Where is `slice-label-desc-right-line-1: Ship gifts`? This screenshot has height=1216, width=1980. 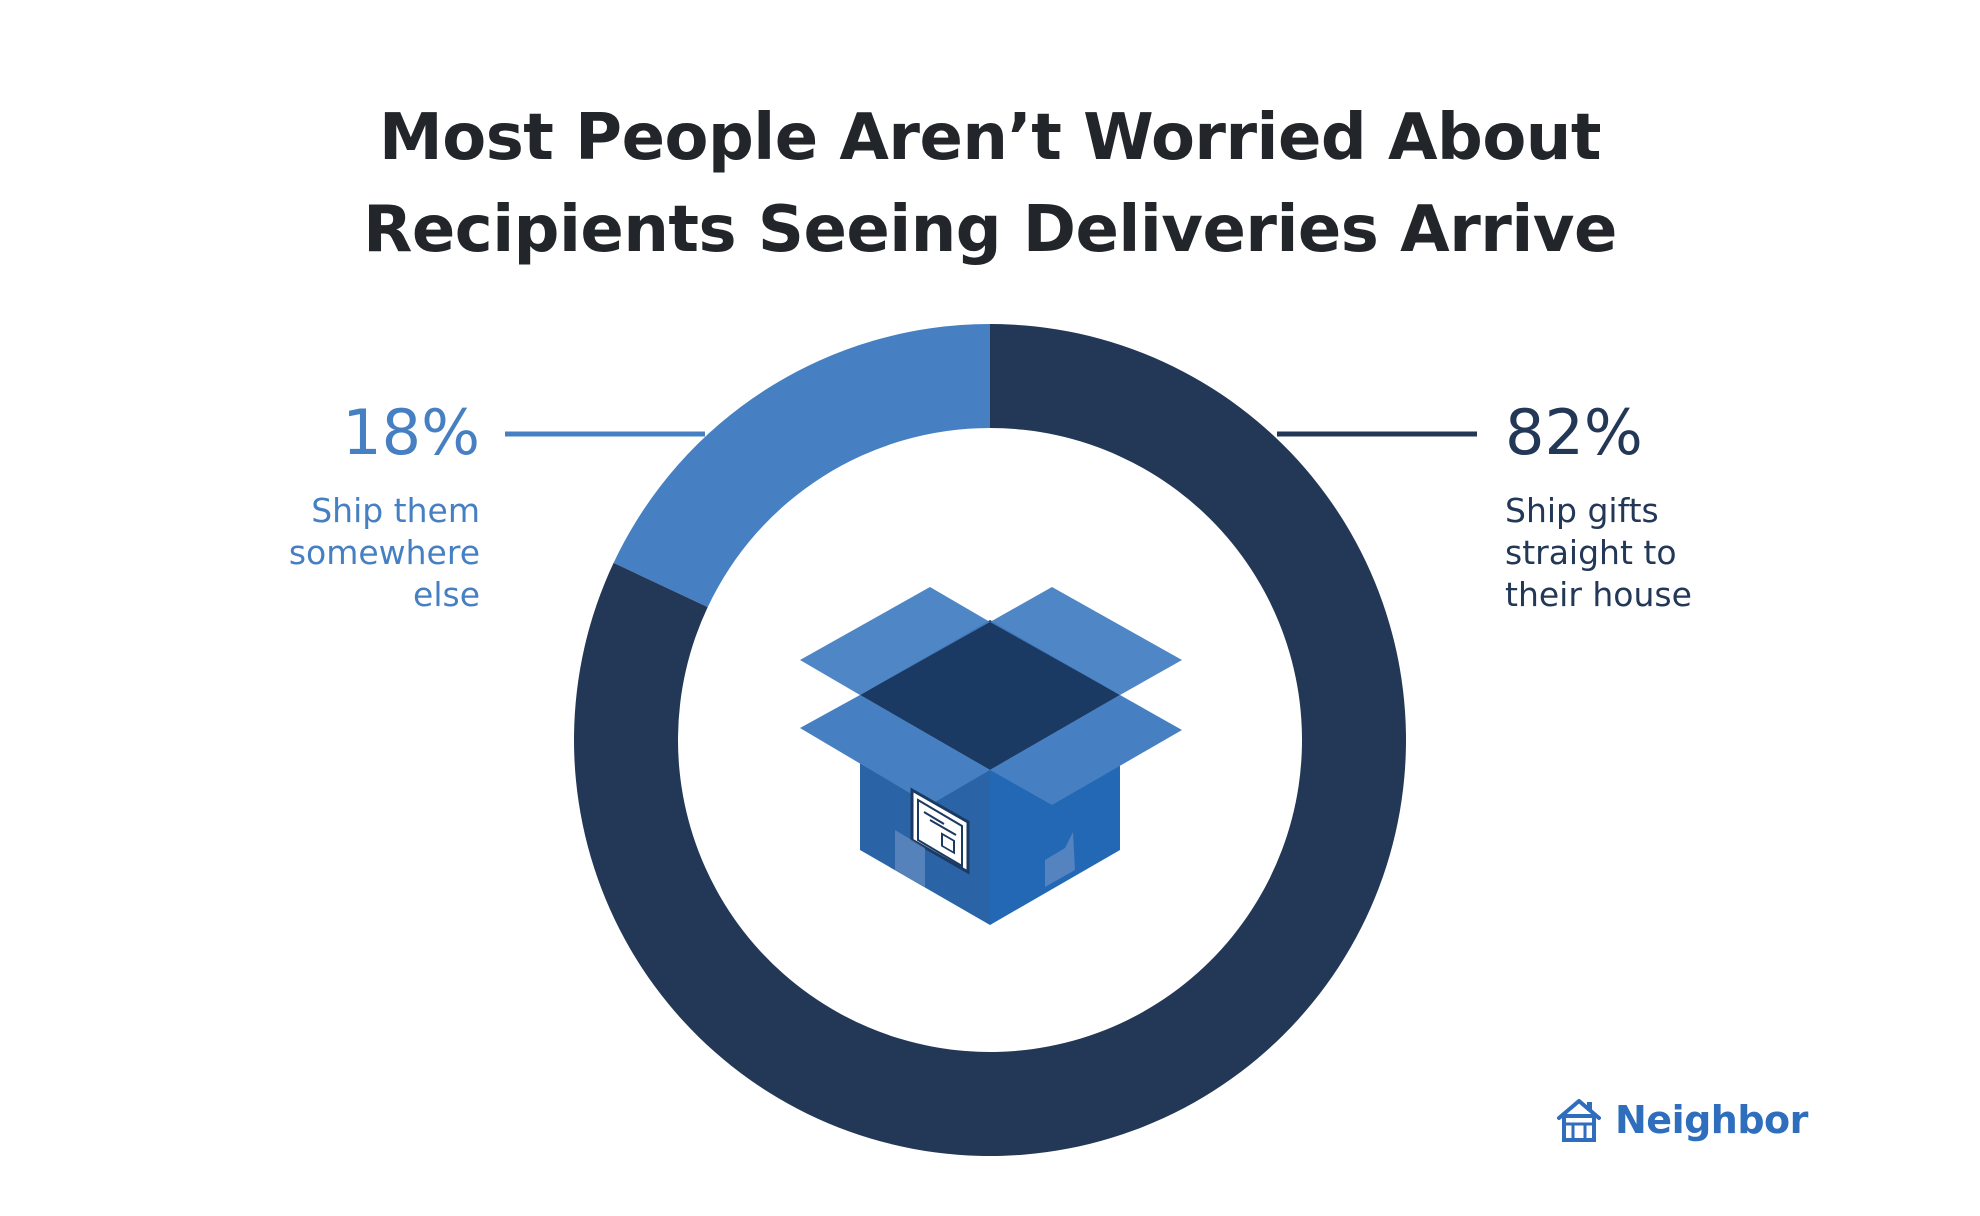 slice-label-desc-right-line-1: Ship gifts is located at coordinates (1582, 510).